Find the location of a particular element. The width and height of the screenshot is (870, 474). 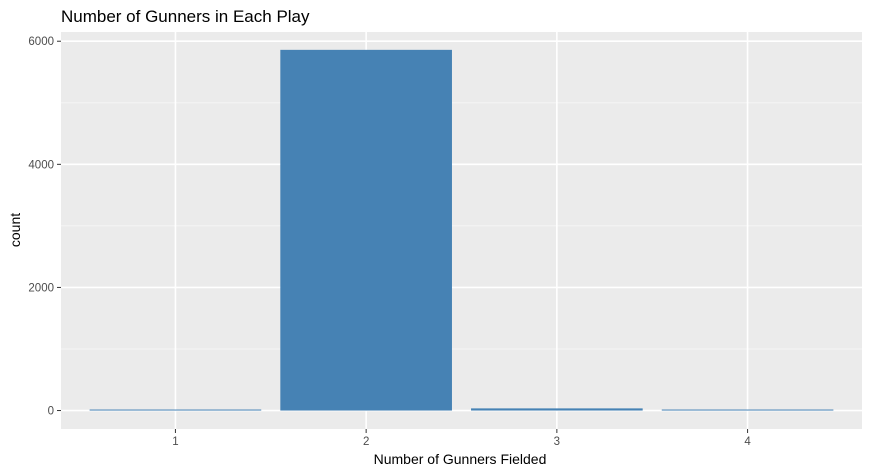

x-tick-label: 1 is located at coordinates (175, 442).